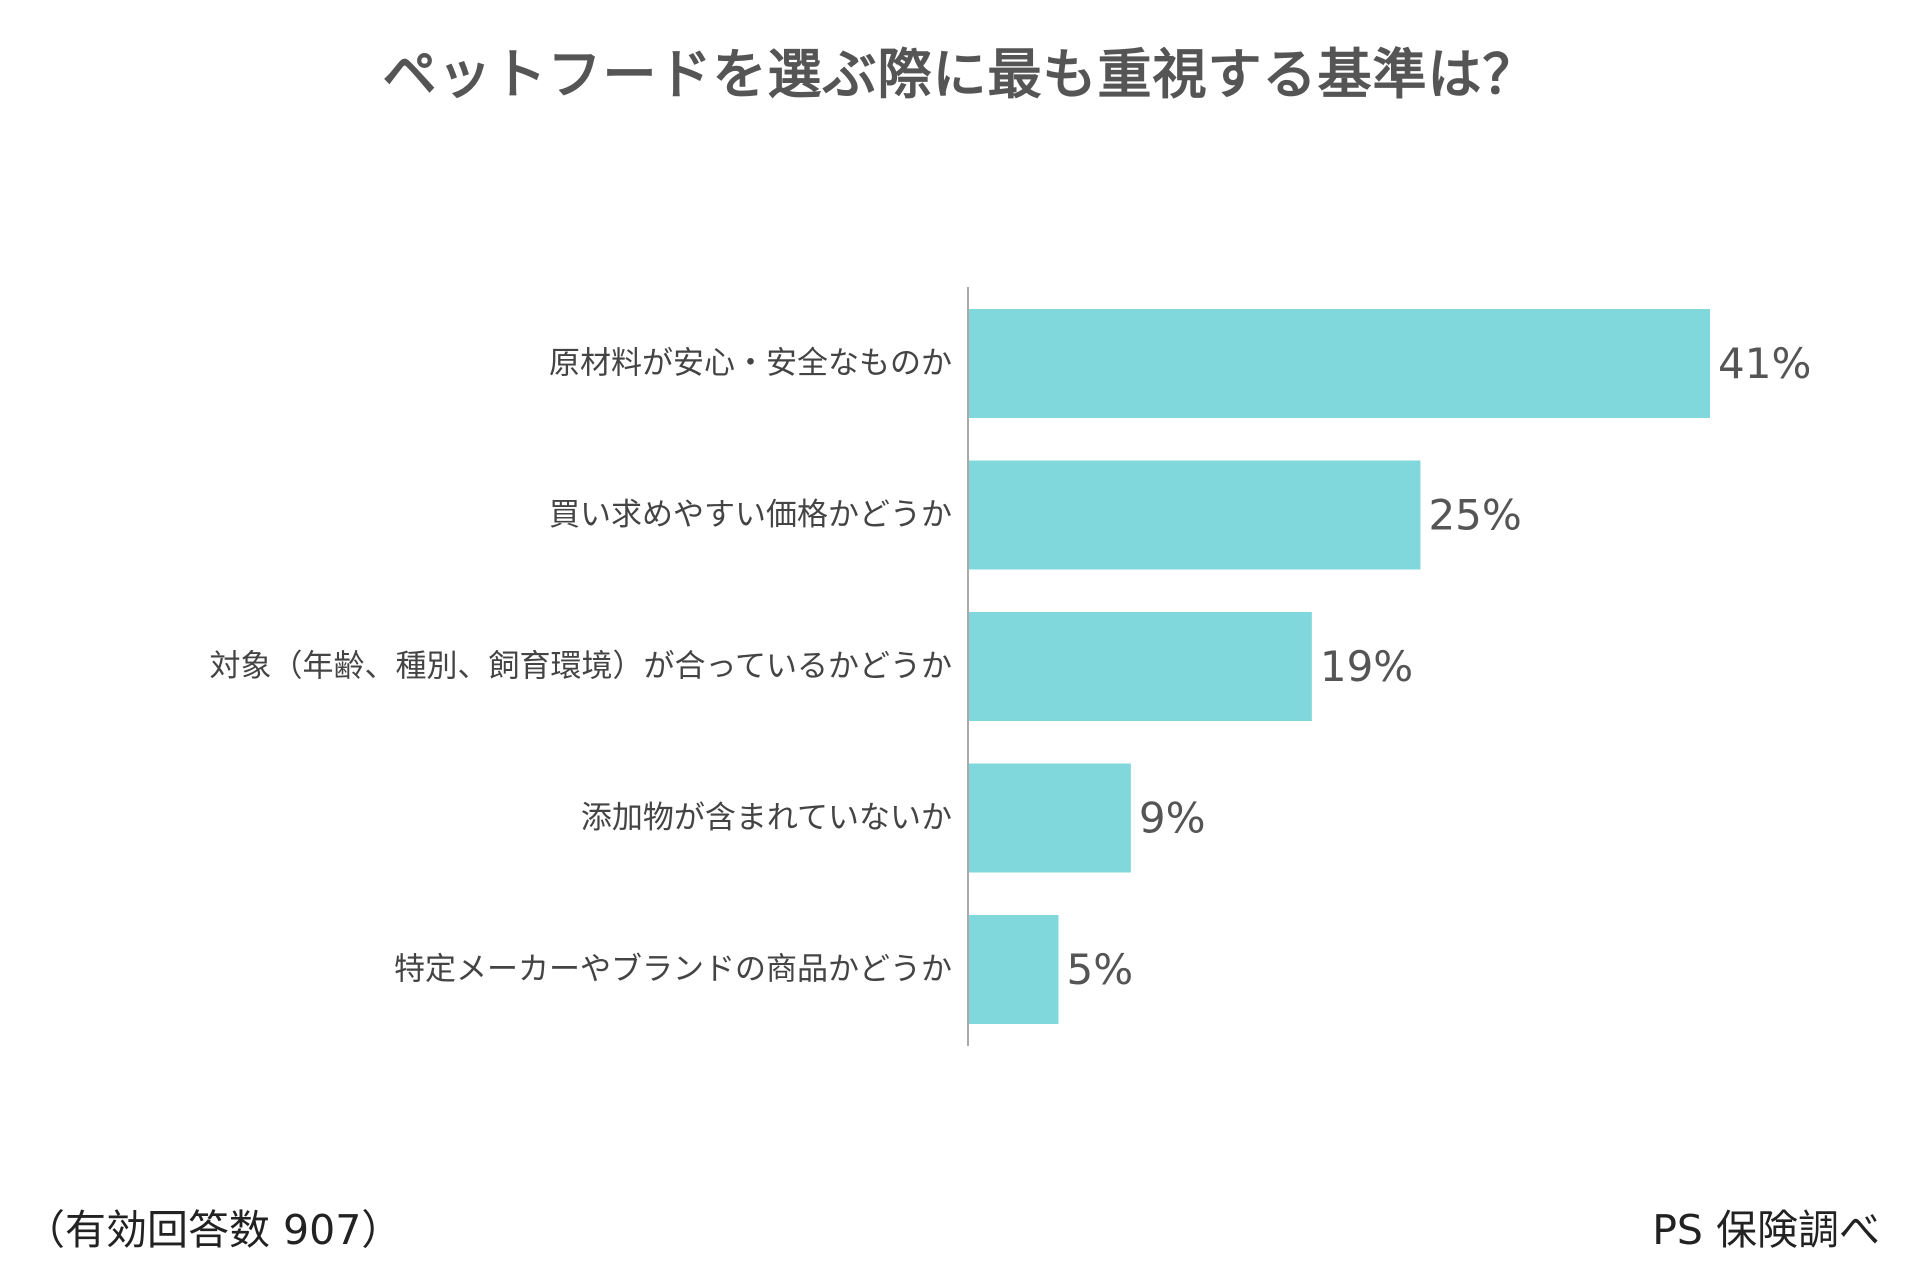 The width and height of the screenshot is (1920, 1280). I want to click on category-label-0: 原材料が安心・安全なものか, so click(750, 364).